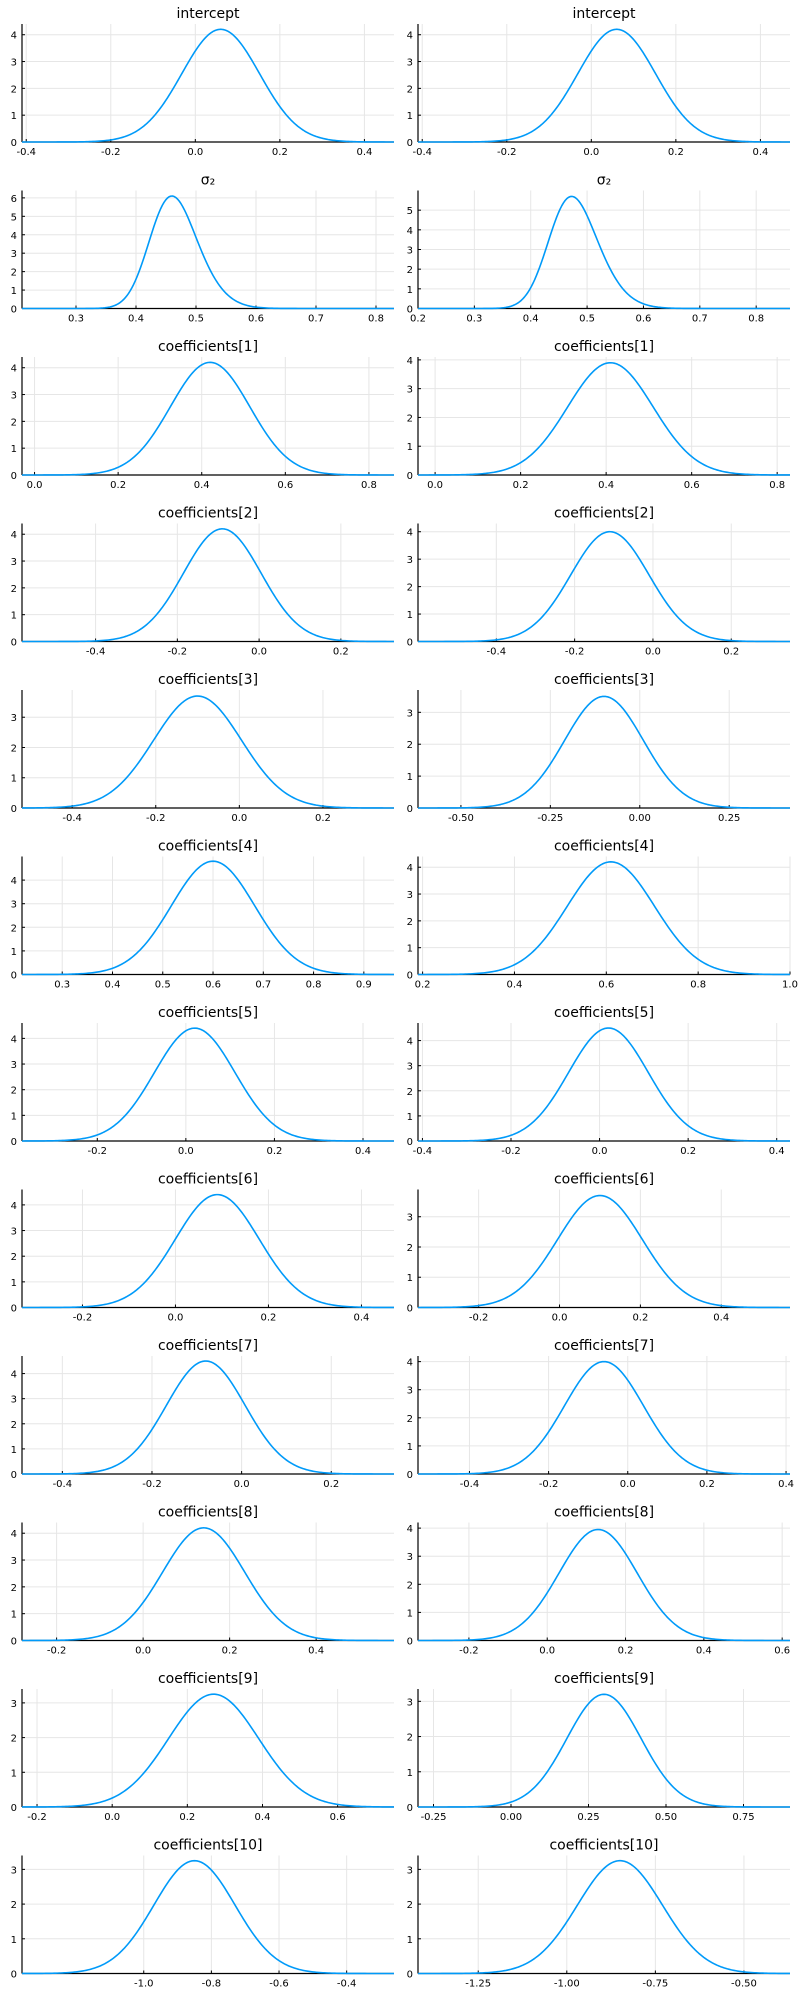 The width and height of the screenshot is (800, 2000). Describe the element at coordinates (202, 1581) in the screenshot. I see `density-panel: coefficients[8] -0.2 0.0 0.2 0.4 0 1 2 3 4` at that location.